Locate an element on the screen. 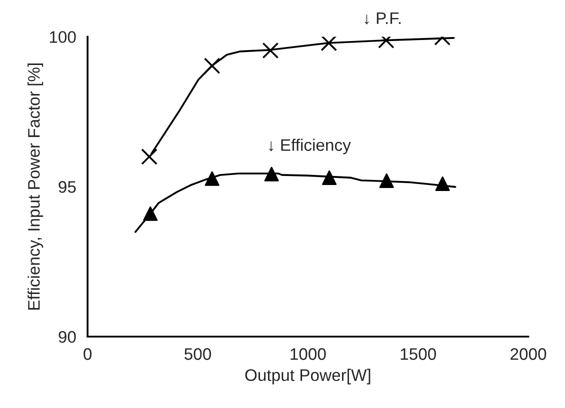 The image size is (565, 408). text: ↓ P.F. is located at coordinates (382, 18).